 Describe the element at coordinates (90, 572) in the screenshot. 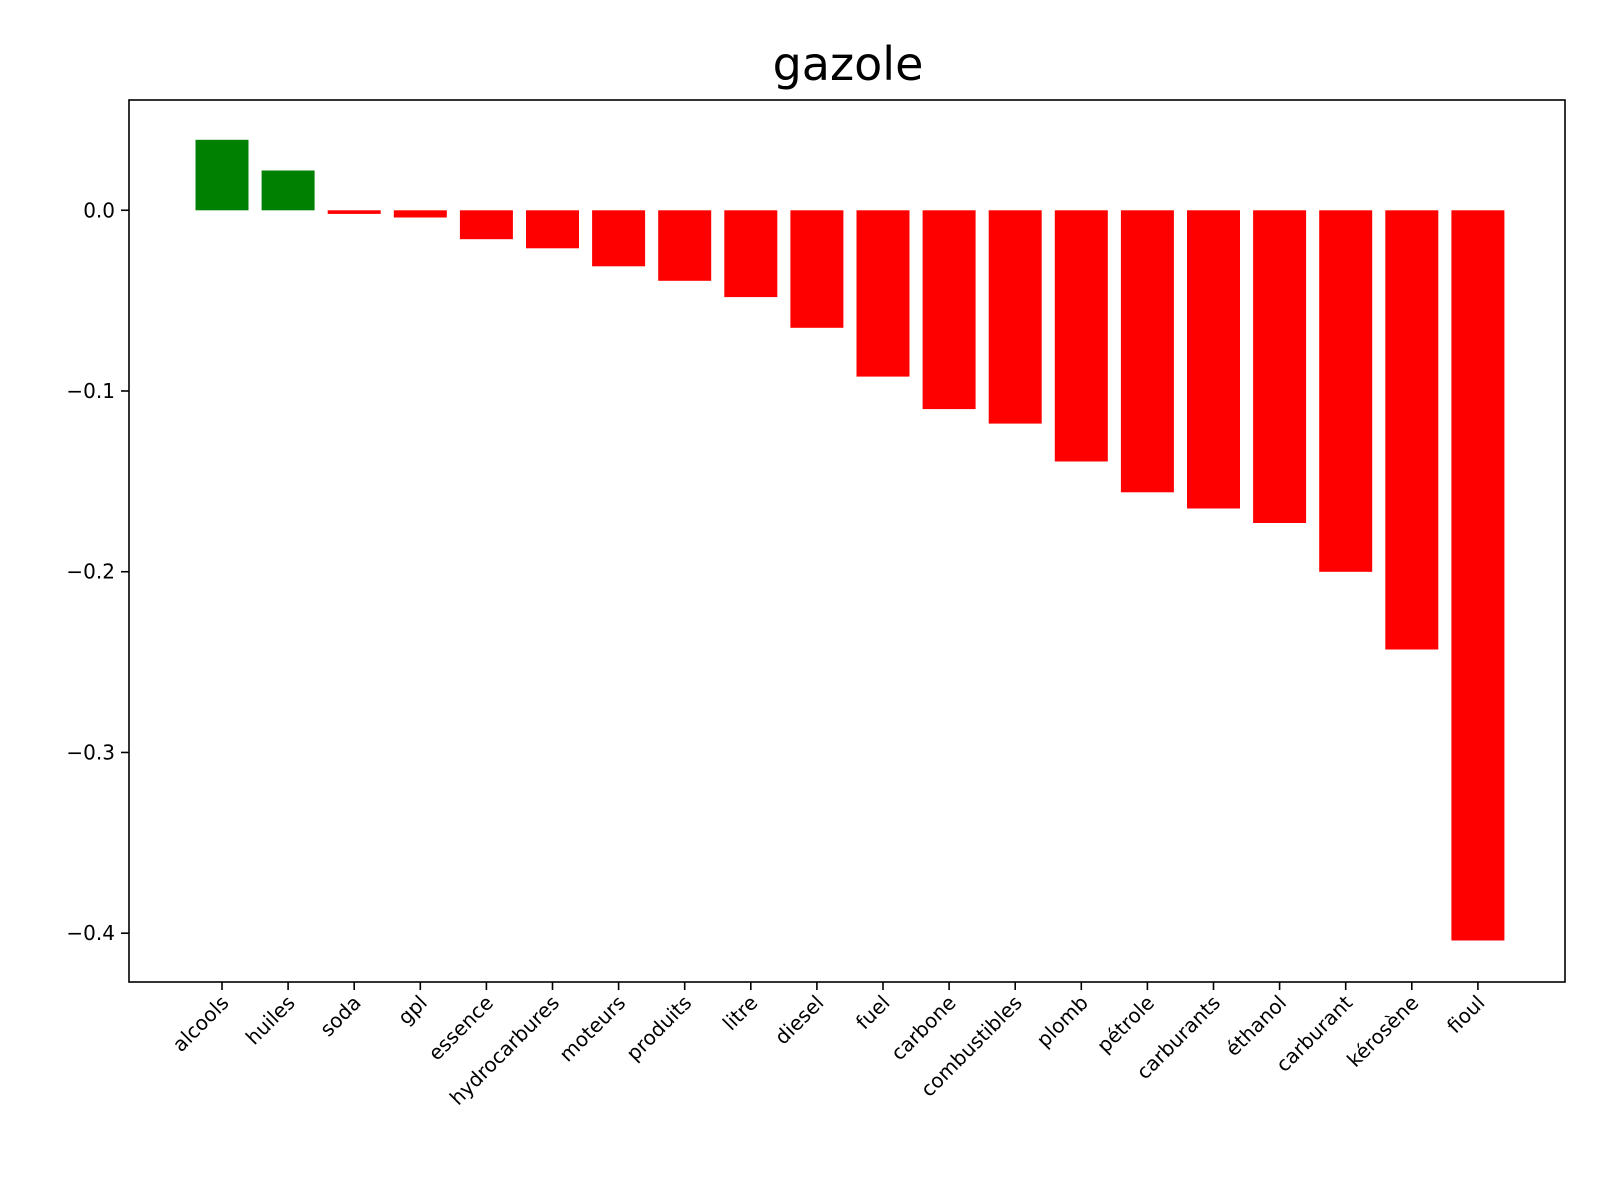

I see `y-tick-label: −0.2` at that location.